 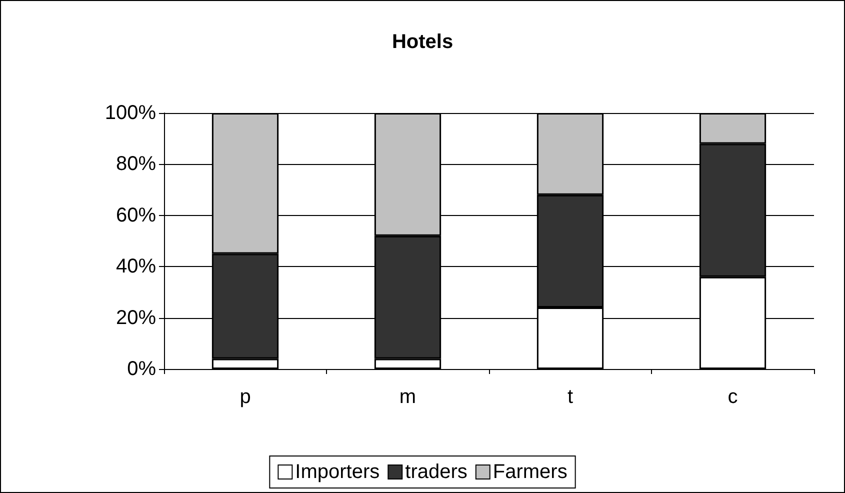 What do you see at coordinates (136, 215) in the screenshot?
I see `y-tick-label: 60%` at bounding box center [136, 215].